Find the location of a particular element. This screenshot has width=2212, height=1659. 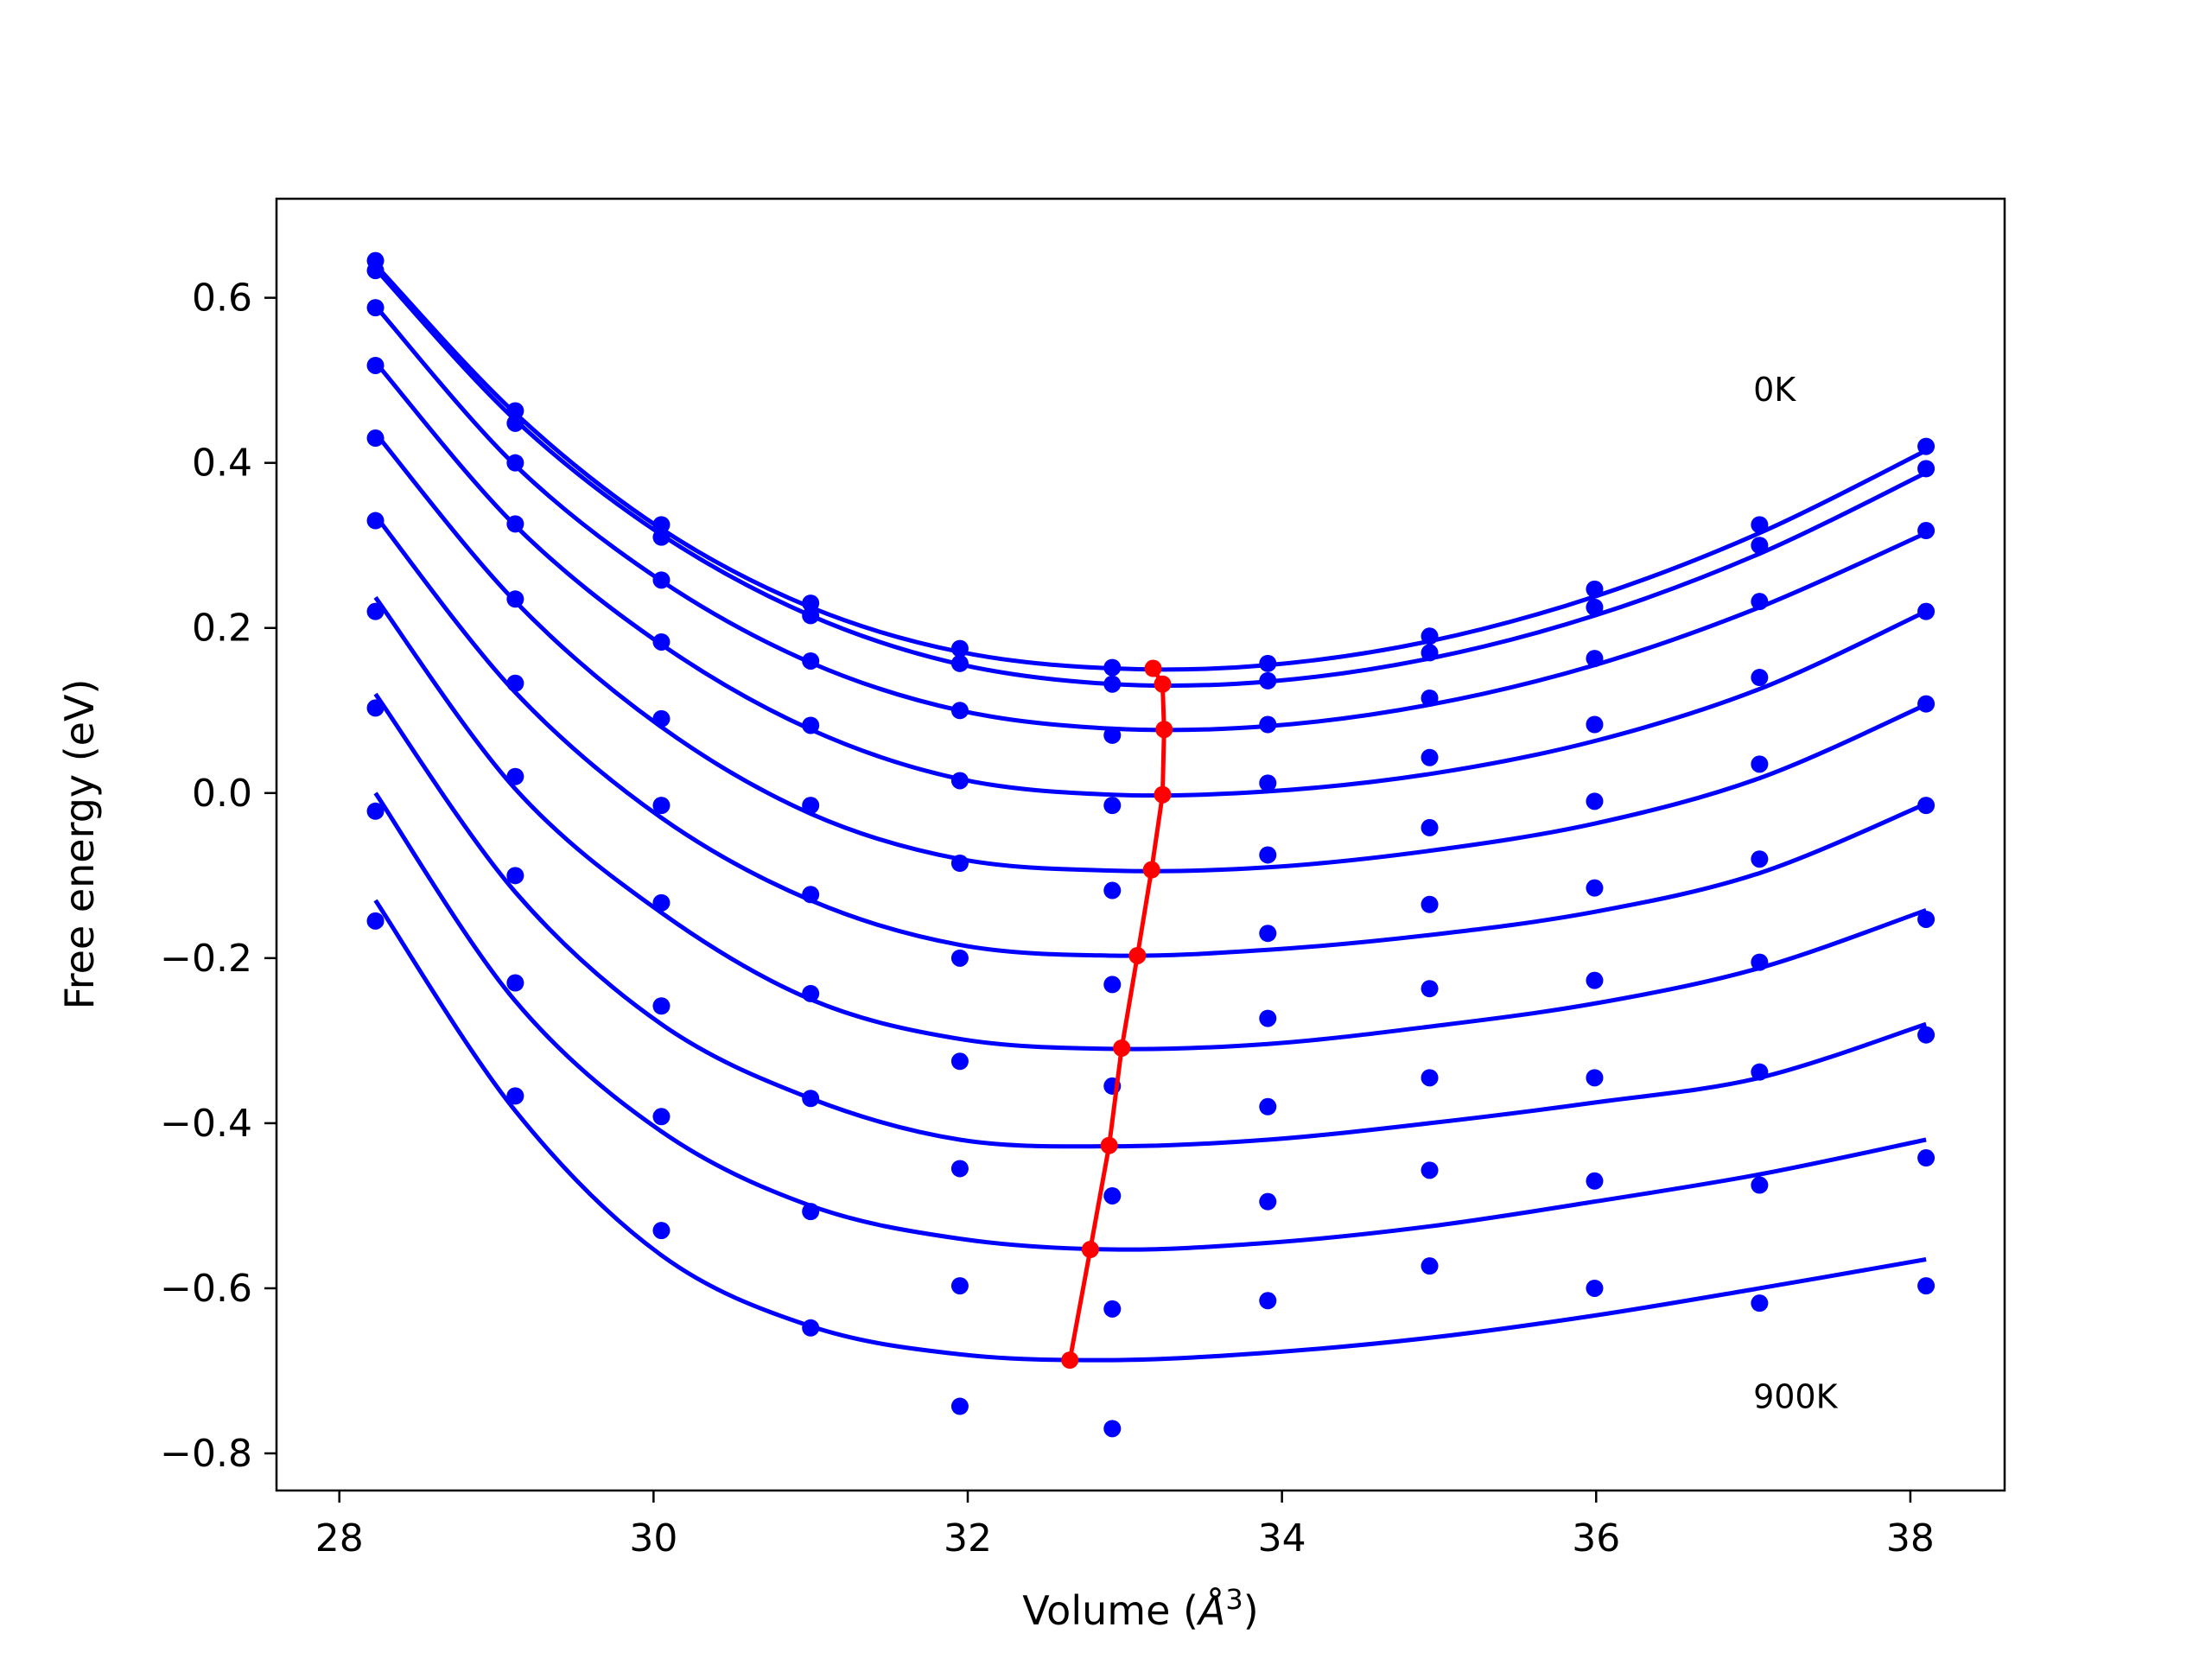

x-tick-label: 28 is located at coordinates (339, 1538).